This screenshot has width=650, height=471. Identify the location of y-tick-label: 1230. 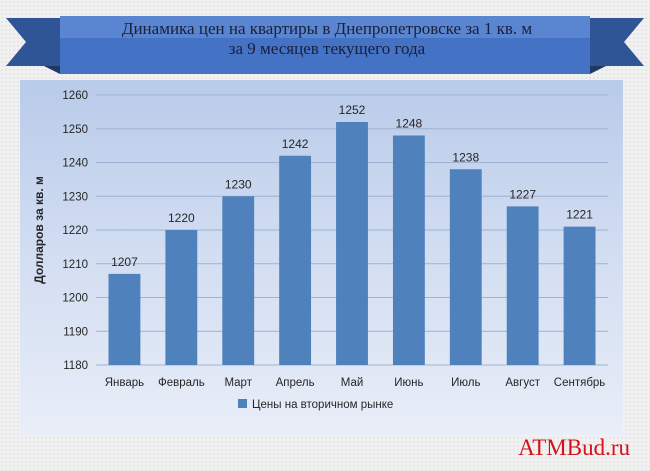
(75, 197).